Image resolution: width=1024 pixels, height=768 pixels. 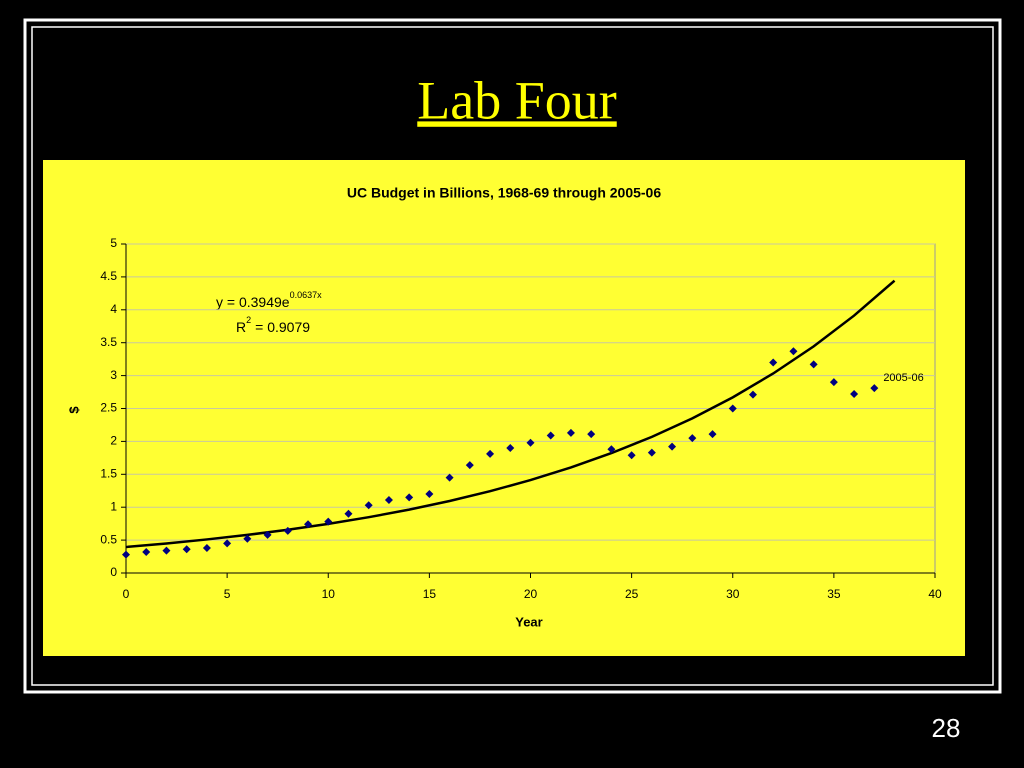 I want to click on y-tick-label: 0, so click(x=113, y=572).